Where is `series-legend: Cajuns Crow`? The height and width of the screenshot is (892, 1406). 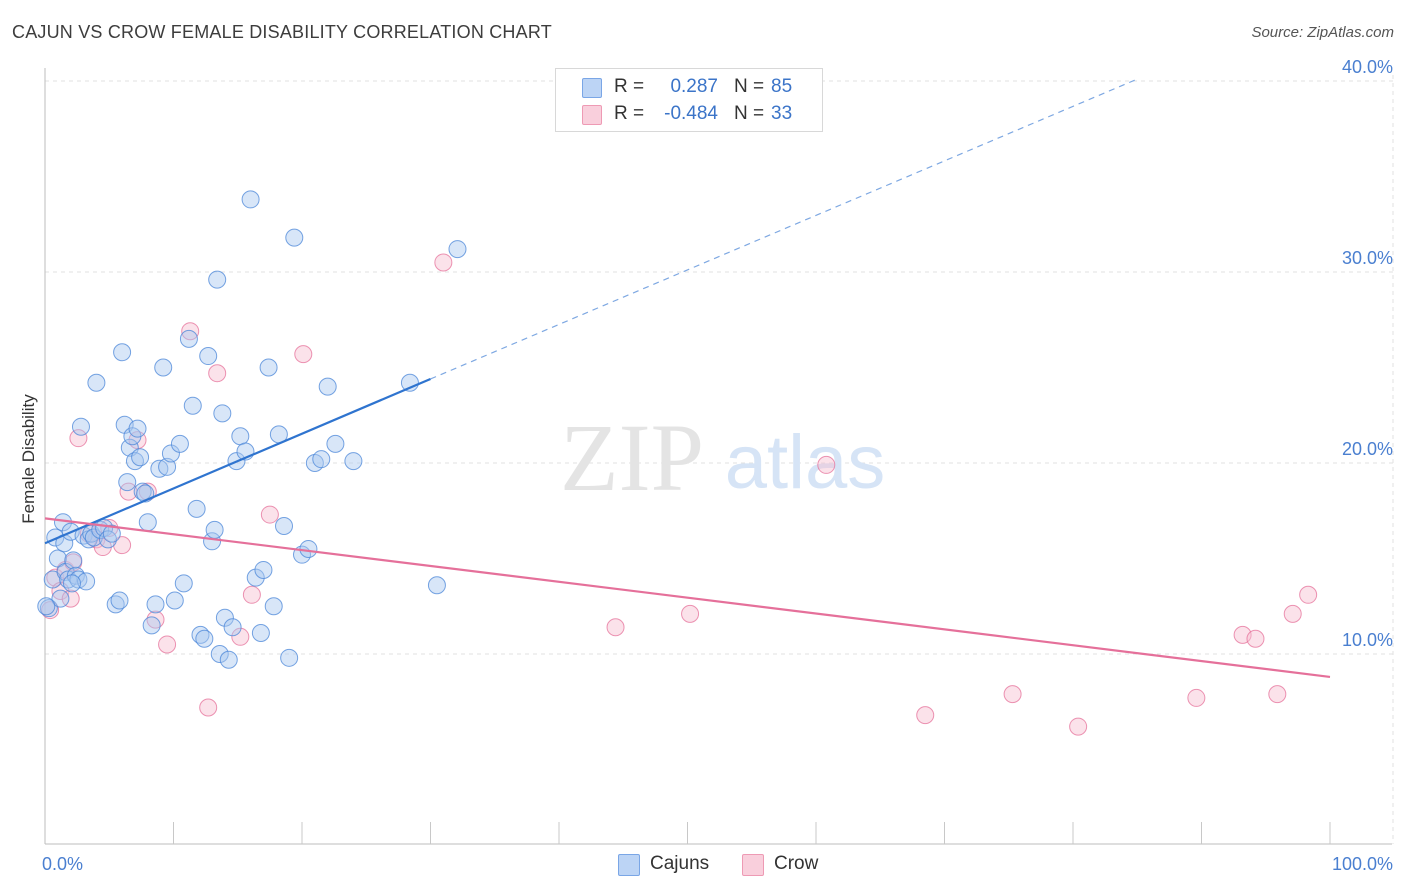
series-legend: Cajuns Crow is located at coordinates (703, 865).